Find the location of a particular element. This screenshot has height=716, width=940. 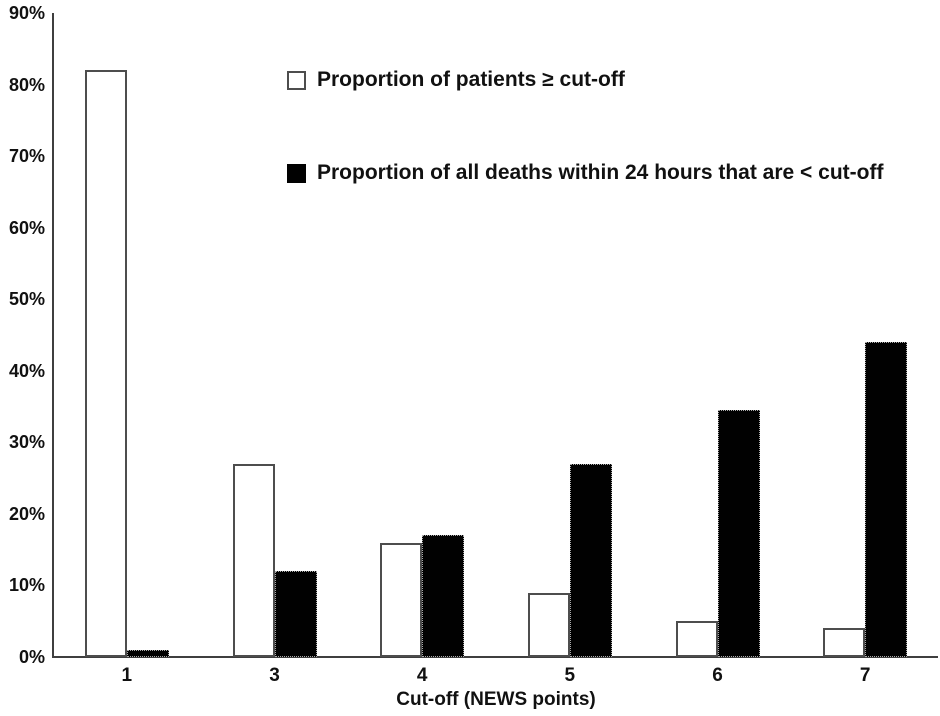

x-tick-label-3: 3 is located at coordinates (274, 675).